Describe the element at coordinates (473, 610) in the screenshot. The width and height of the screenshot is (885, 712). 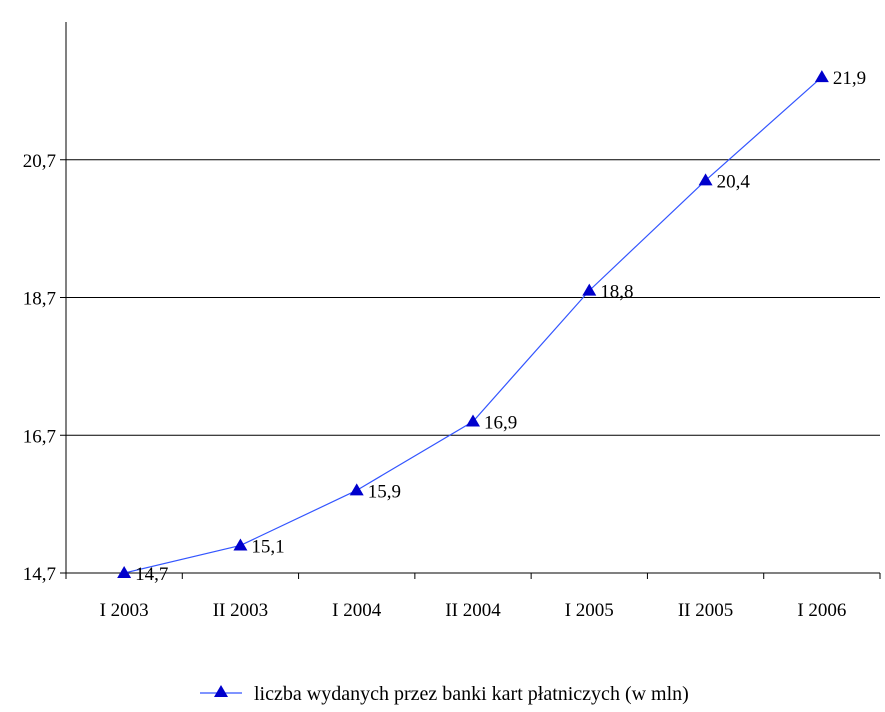
I see `x-tick-label: II 2004` at that location.